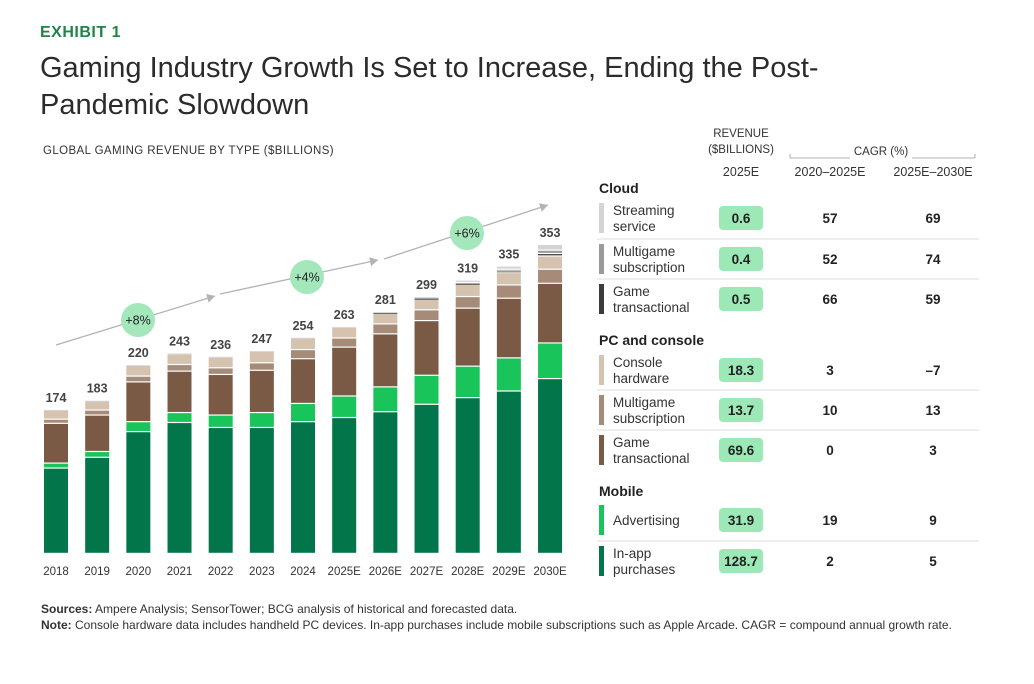 Image resolution: width=1034 pixels, height=684 pixels. What do you see at coordinates (651, 458) in the screenshot?
I see `row-label-line2: transactional` at bounding box center [651, 458].